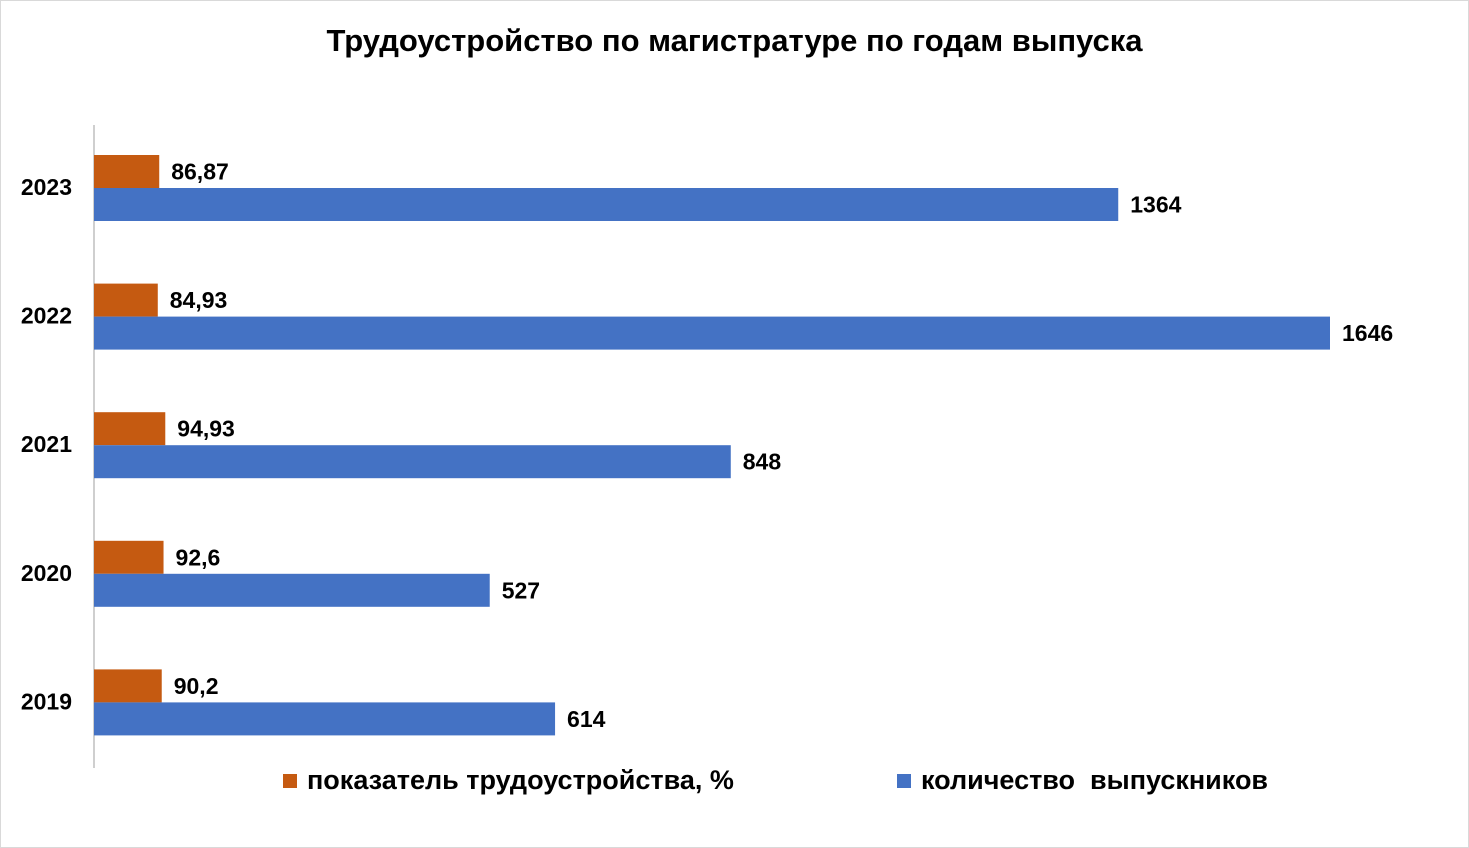  I want to click on legend-item-employment-rate: показатель трудоустройства, %, so click(508, 780).